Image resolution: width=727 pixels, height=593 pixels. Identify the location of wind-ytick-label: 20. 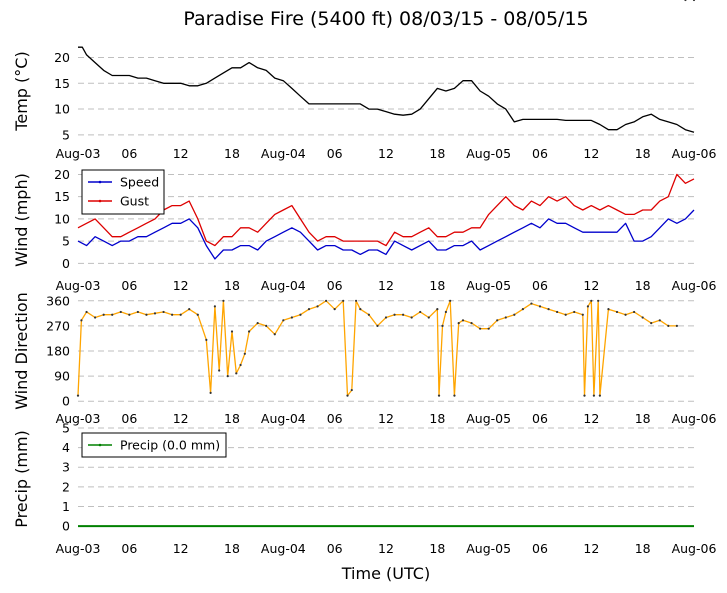
(62, 174).